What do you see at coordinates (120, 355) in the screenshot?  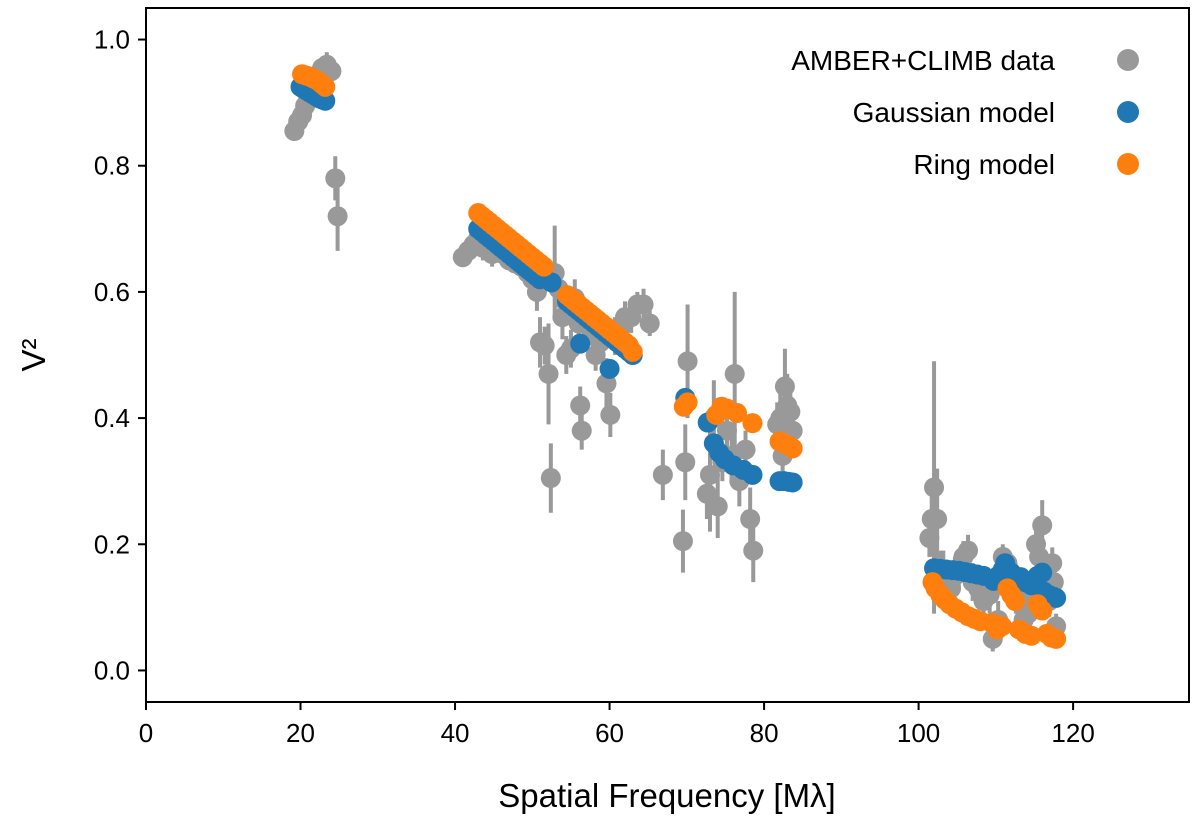 I see `y-axis-ticks: 0.0 0.2 0.4 0.6 0.8 1.0` at bounding box center [120, 355].